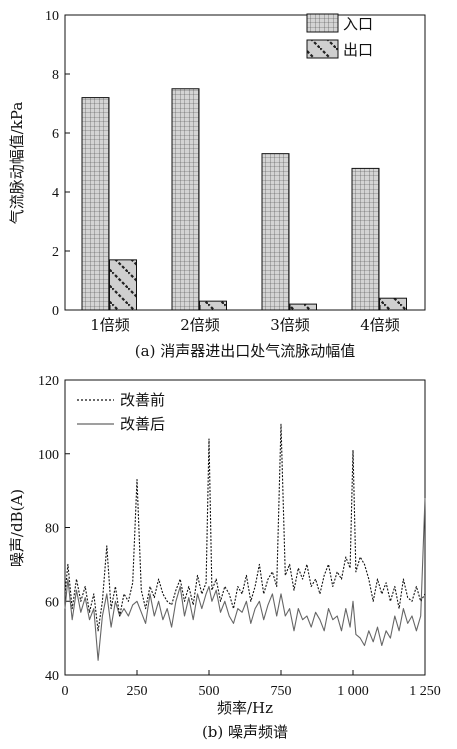  Describe the element at coordinates (17, 163) in the screenshot. I see `bar-chart-y-axis-label: 气流脉动幅值/kPa` at that location.